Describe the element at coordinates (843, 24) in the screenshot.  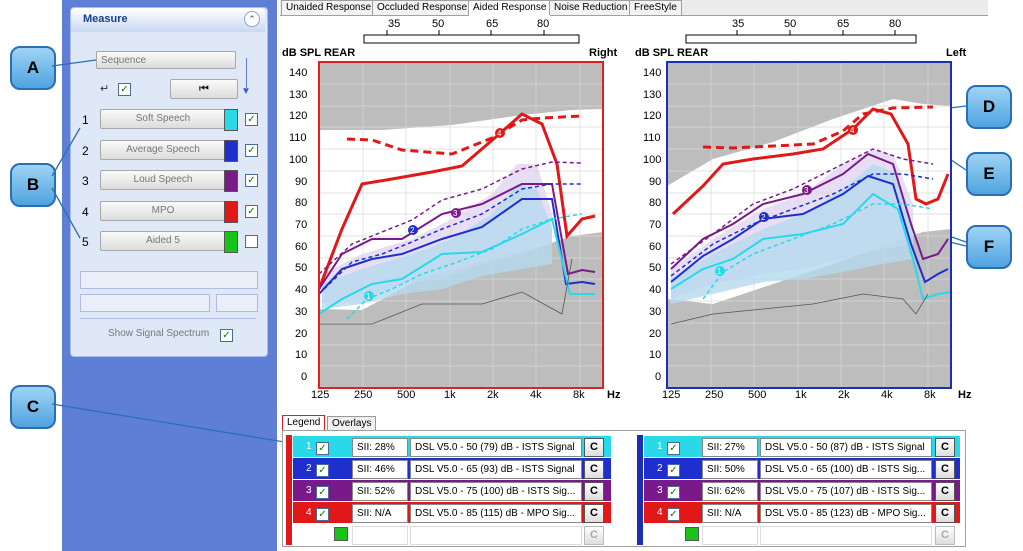
I see `left-top-scale-65: 65` at that location.